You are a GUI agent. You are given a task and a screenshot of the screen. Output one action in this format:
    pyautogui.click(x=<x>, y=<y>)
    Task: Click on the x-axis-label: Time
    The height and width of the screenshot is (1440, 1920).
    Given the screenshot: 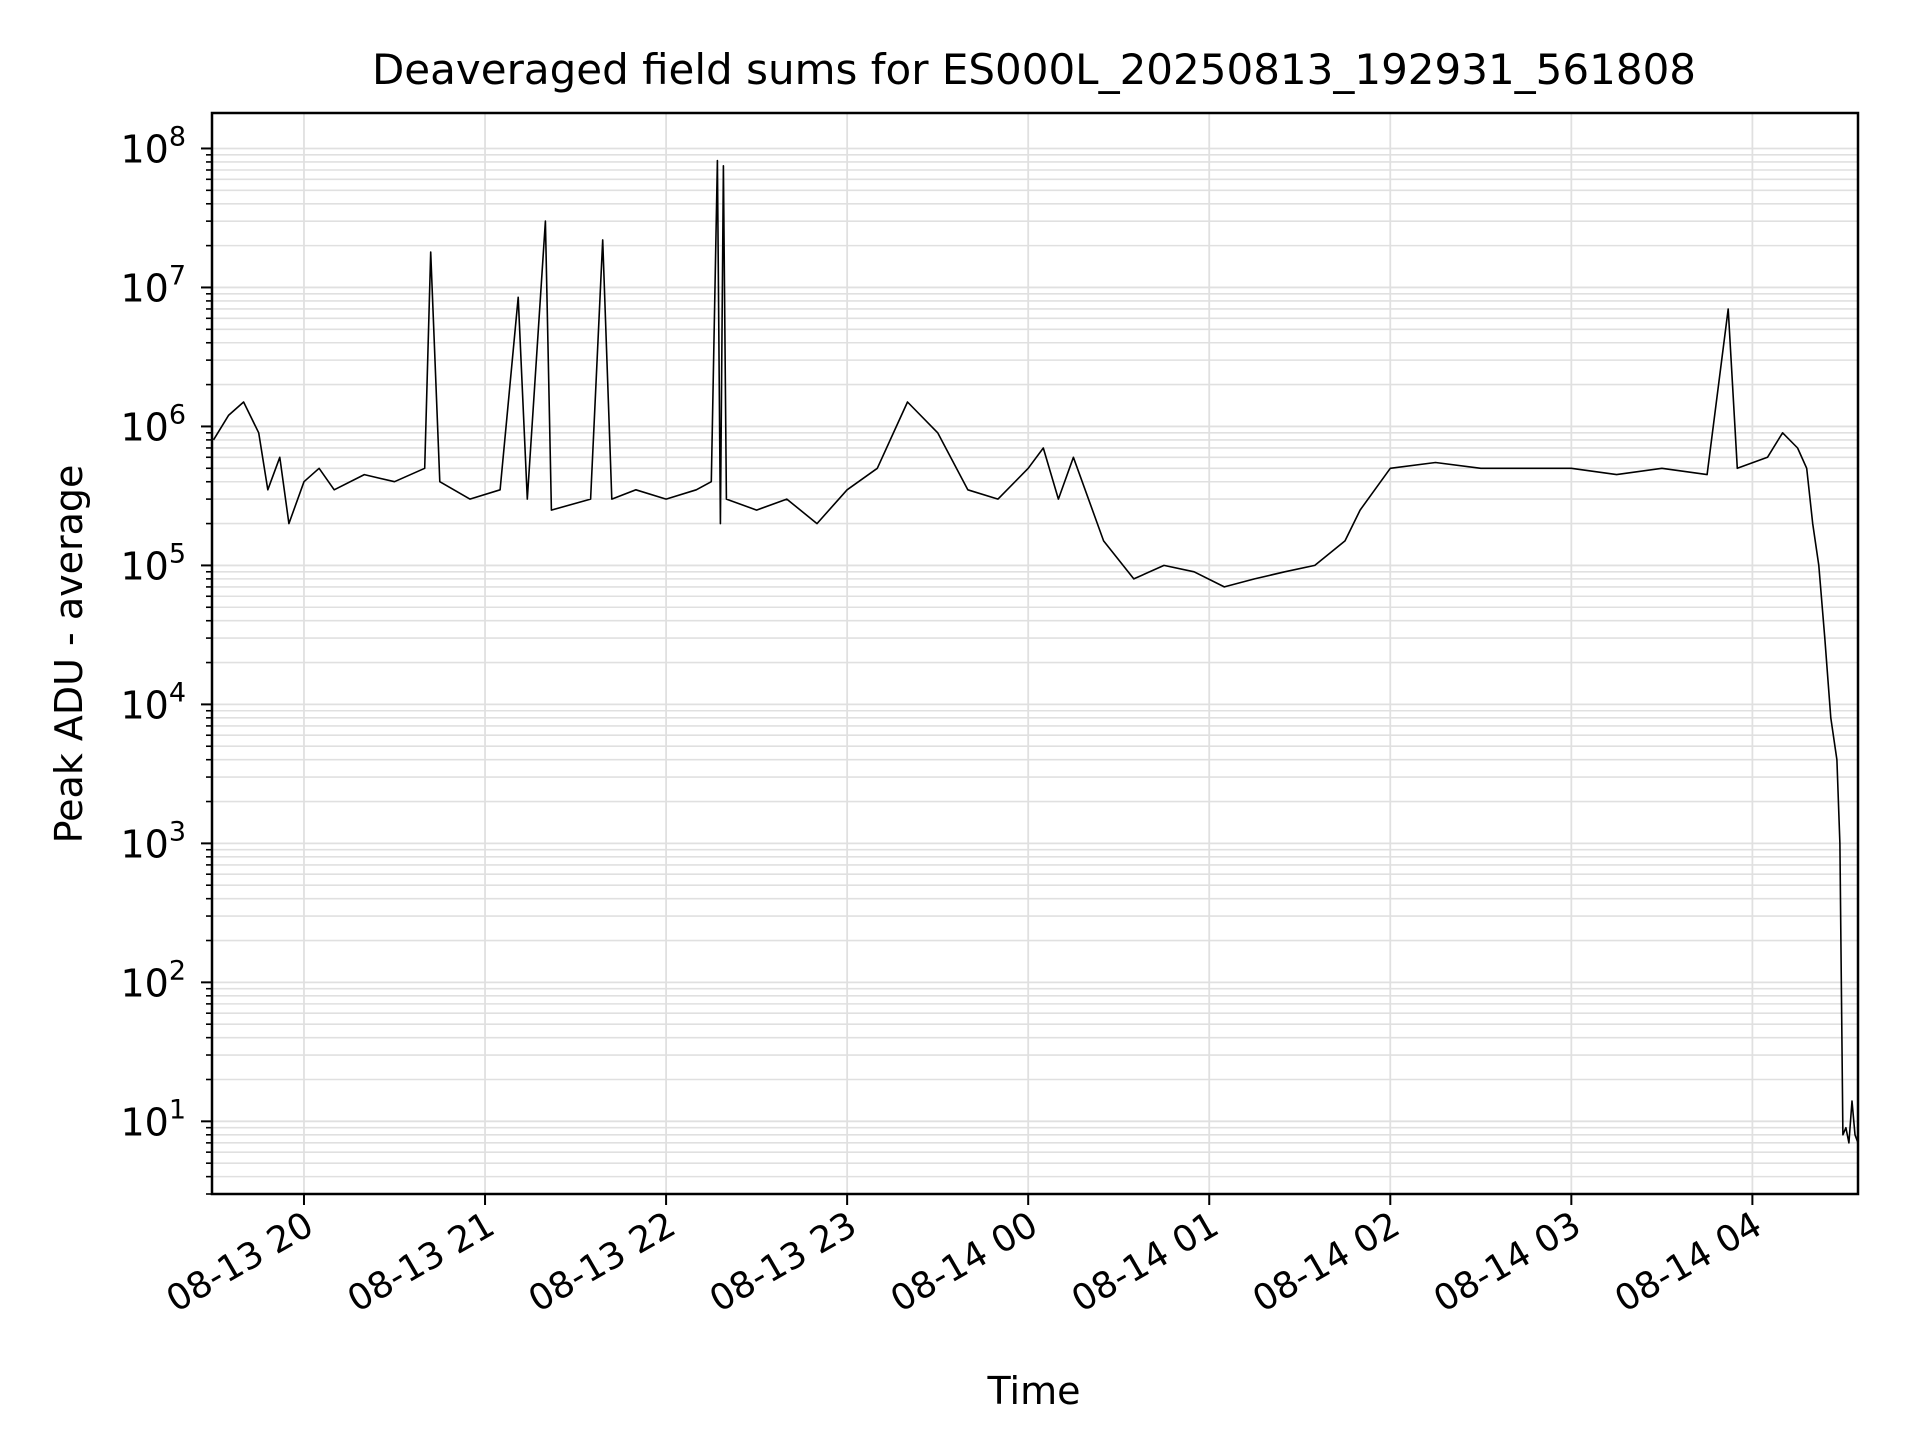 What is the action you would take?
    pyautogui.click(x=1034, y=1391)
    